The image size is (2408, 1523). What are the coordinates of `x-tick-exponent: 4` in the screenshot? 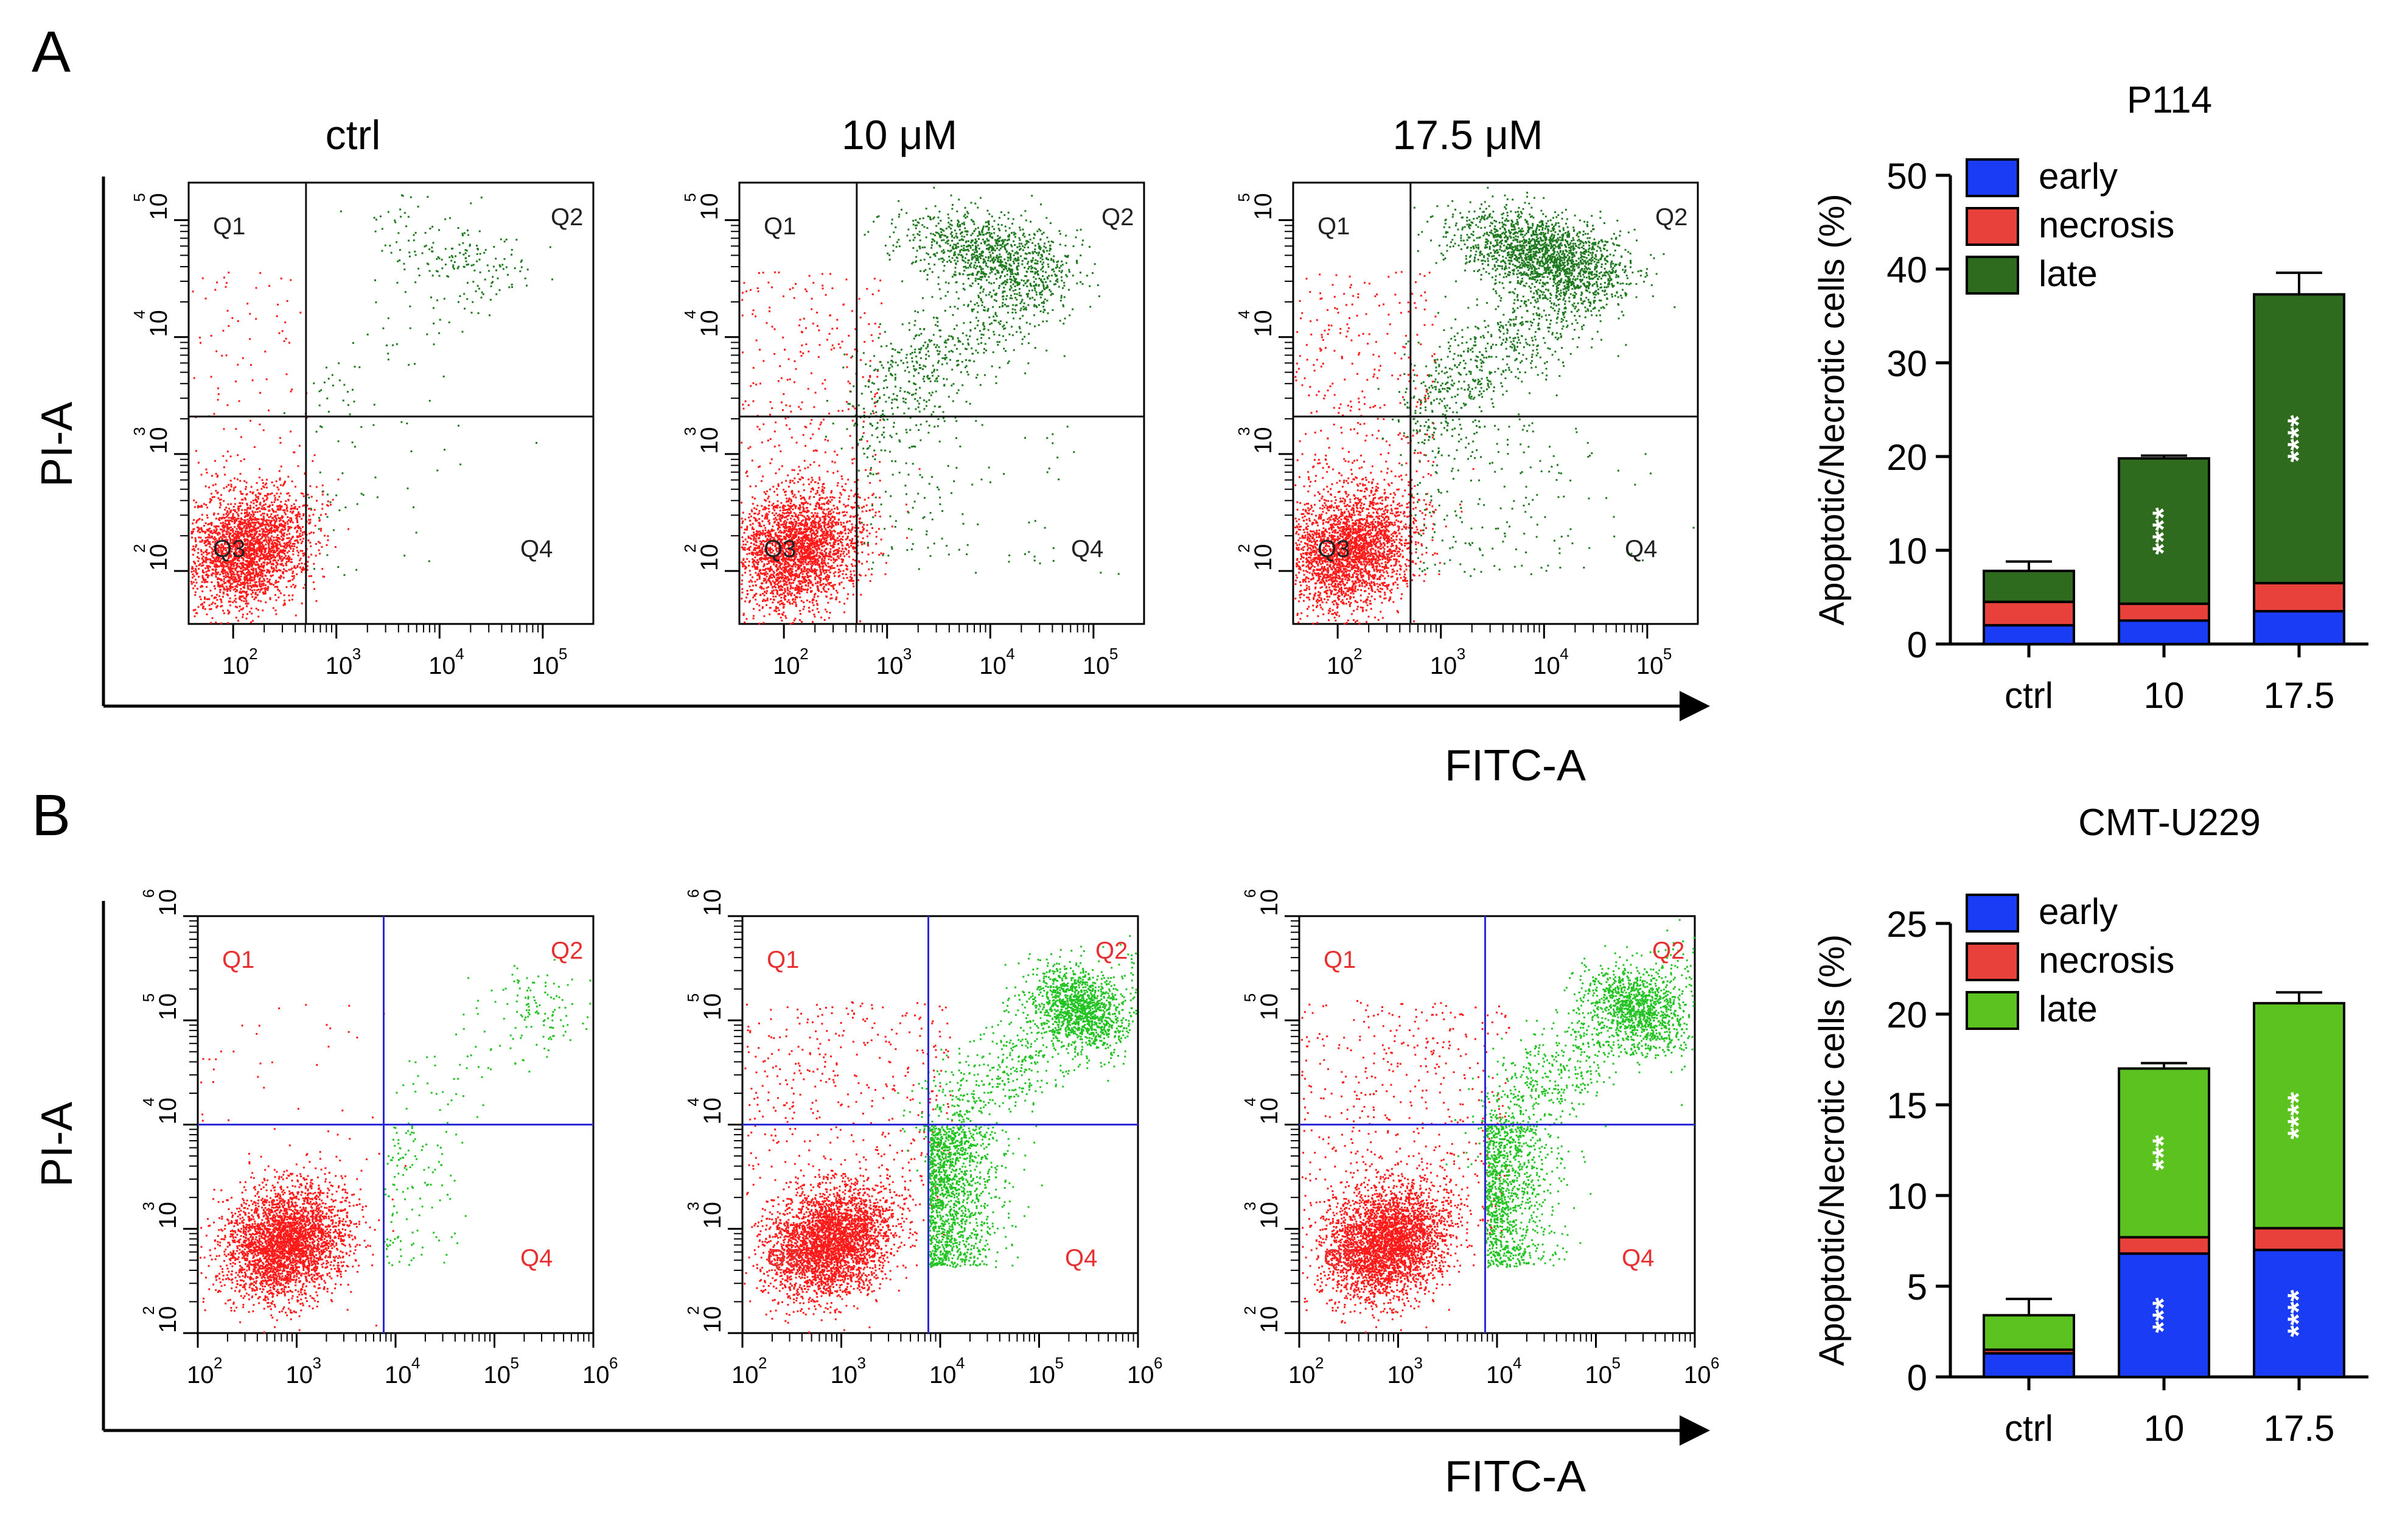 It's located at (460, 654).